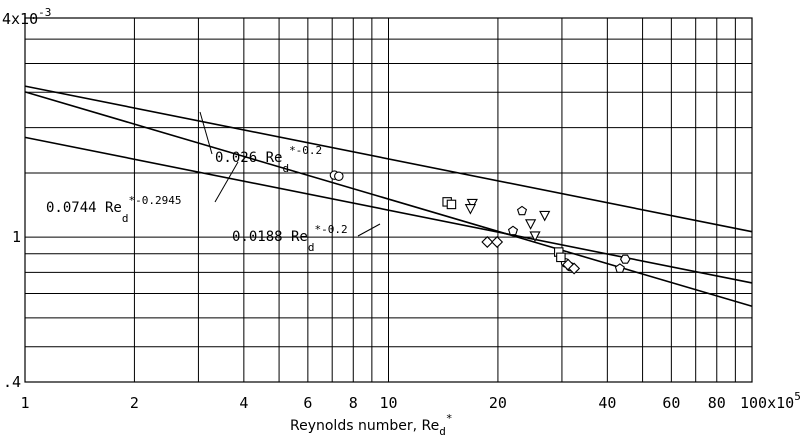 This screenshot has height=443, width=804. Describe the element at coordinates (480, 222) in the screenshot. I see `data-markers` at that location.